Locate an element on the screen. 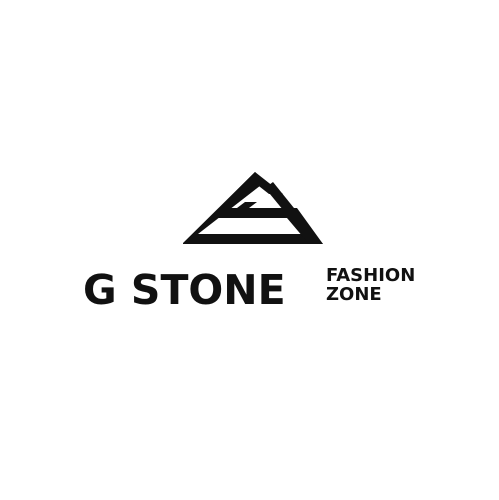 The image size is (499, 500). brand-name: G STONE is located at coordinates (184, 290).